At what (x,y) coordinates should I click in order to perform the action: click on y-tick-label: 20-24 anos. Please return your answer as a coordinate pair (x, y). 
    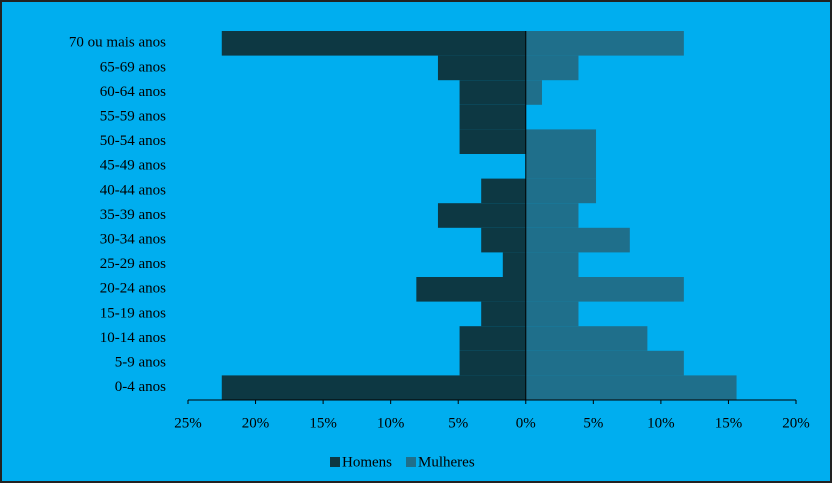
    Looking at the image, I should click on (133, 289).